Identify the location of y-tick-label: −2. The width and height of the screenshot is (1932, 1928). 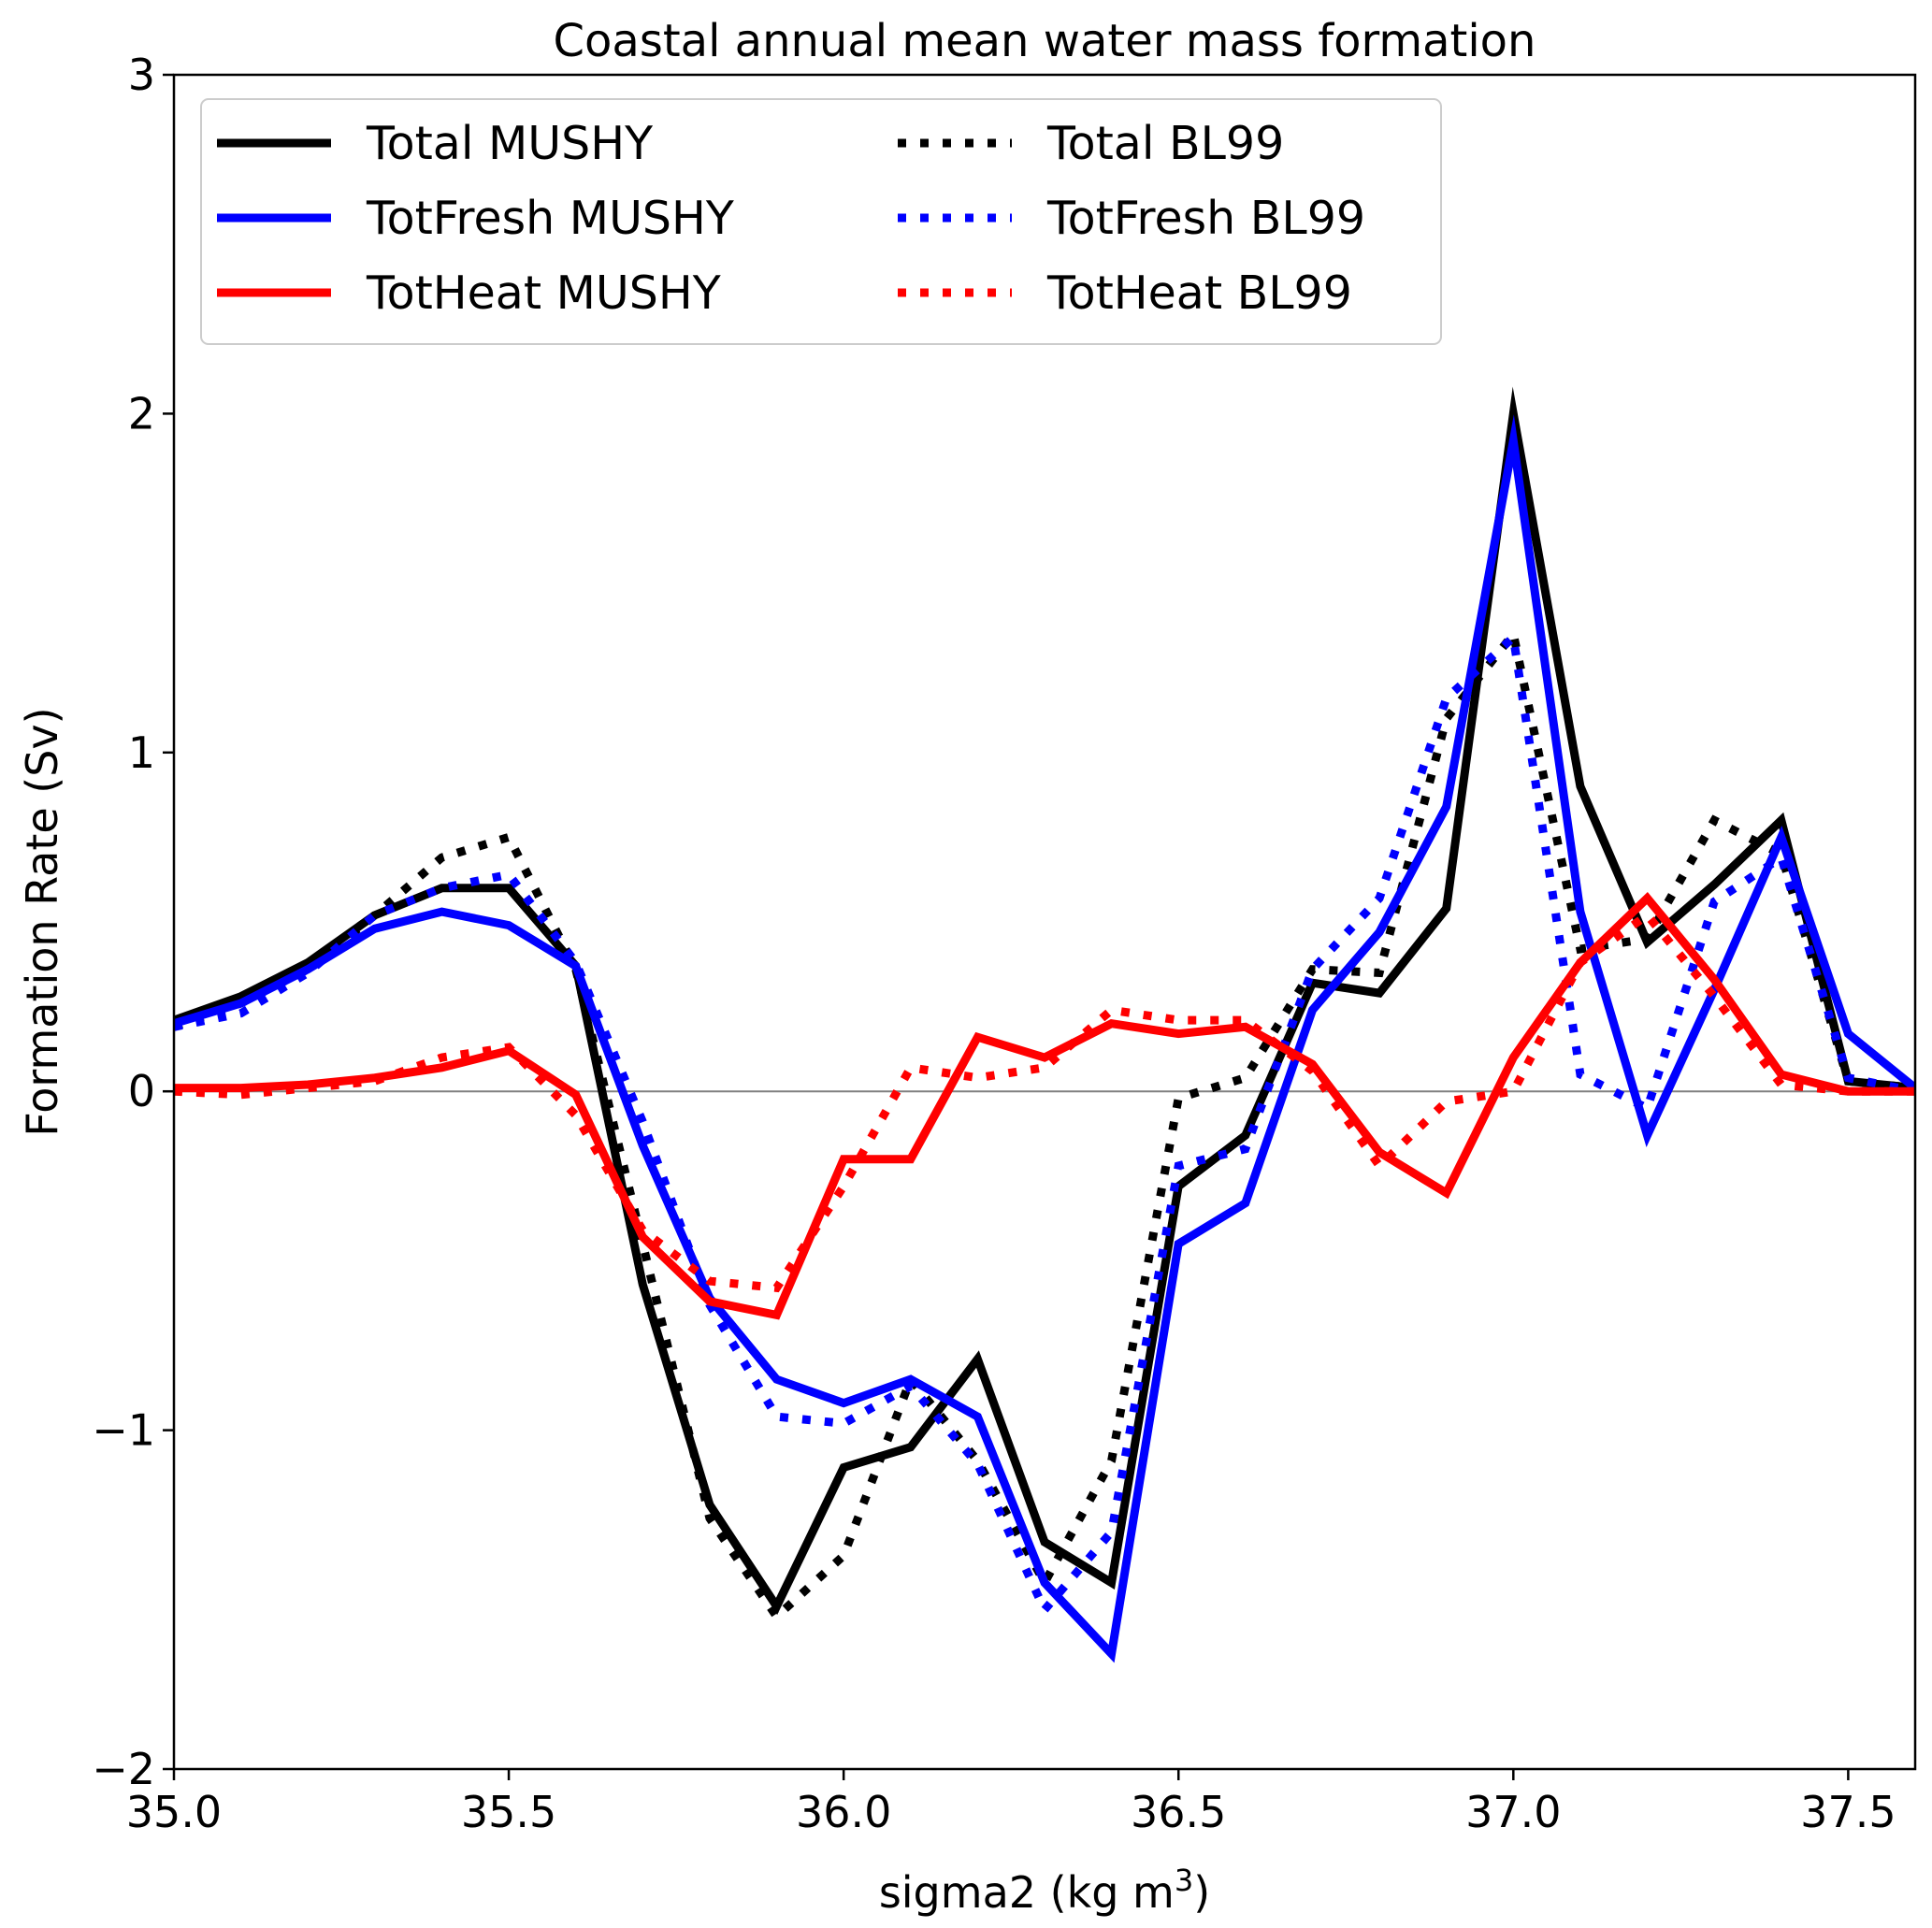
(123, 1769).